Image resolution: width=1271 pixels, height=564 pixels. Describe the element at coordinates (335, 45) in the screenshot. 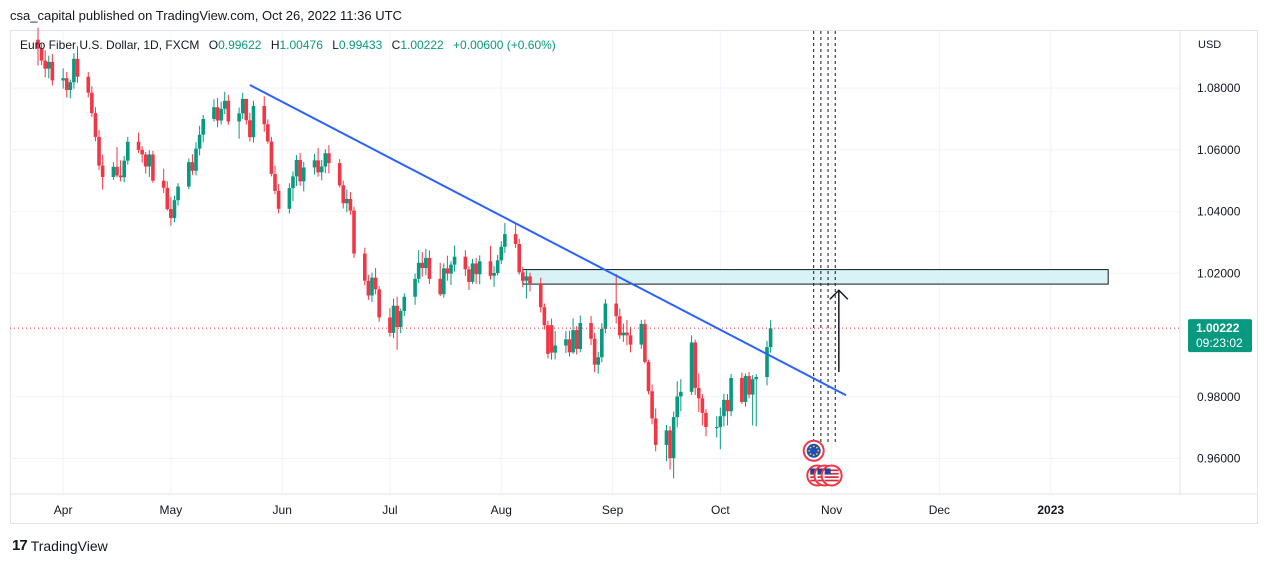

I see `low-label: L` at that location.